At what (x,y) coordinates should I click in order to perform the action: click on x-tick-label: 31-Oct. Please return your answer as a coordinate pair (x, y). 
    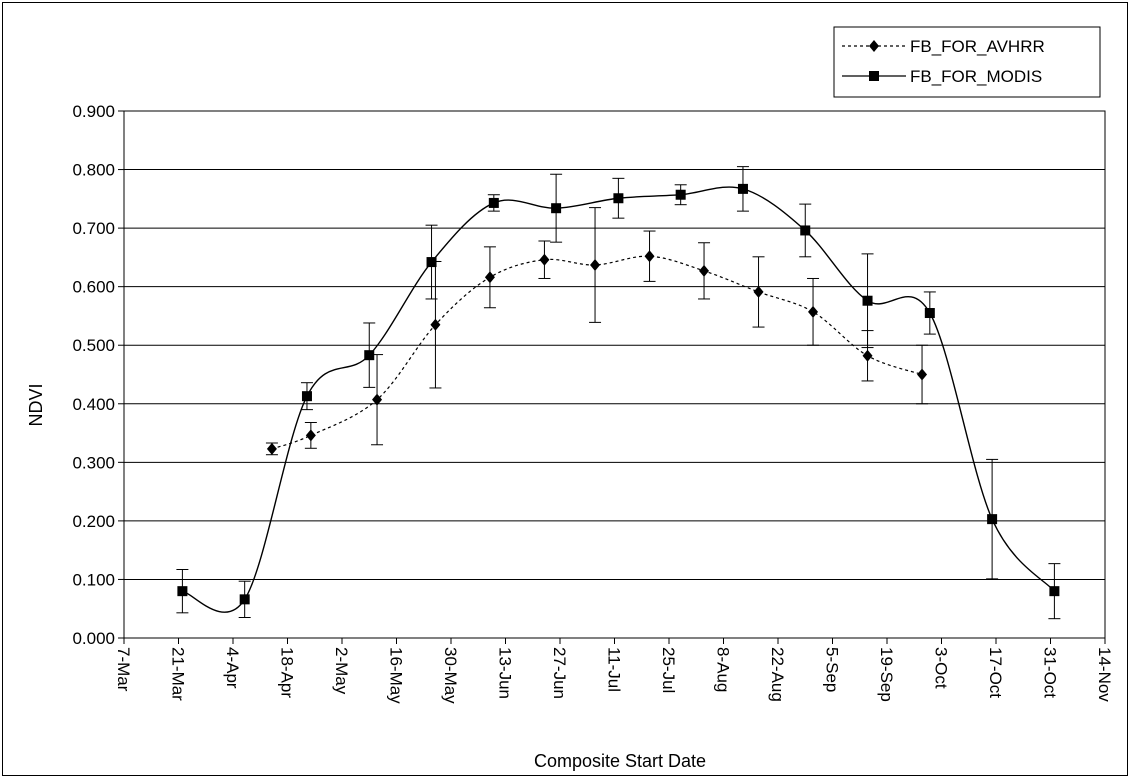
    Looking at the image, I should click on (1050, 672).